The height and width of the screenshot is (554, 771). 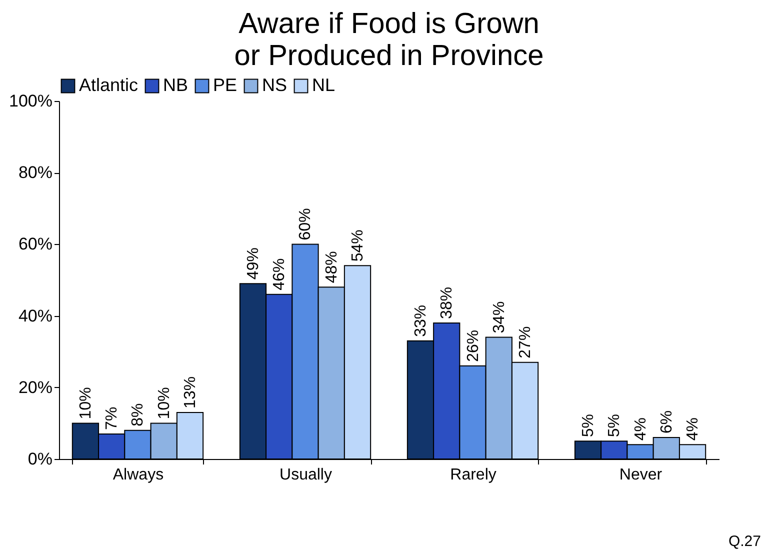 What do you see at coordinates (275, 85) in the screenshot?
I see `legend-label: NS` at bounding box center [275, 85].